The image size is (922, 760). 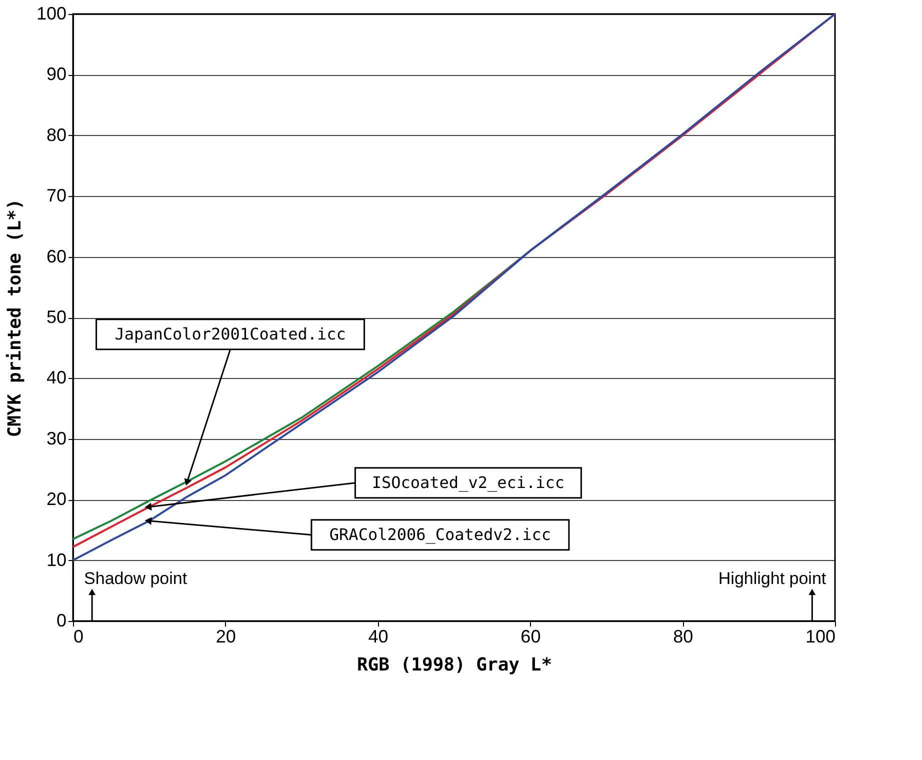 What do you see at coordinates (56, 196) in the screenshot?
I see `y-tick-label: 70` at bounding box center [56, 196].